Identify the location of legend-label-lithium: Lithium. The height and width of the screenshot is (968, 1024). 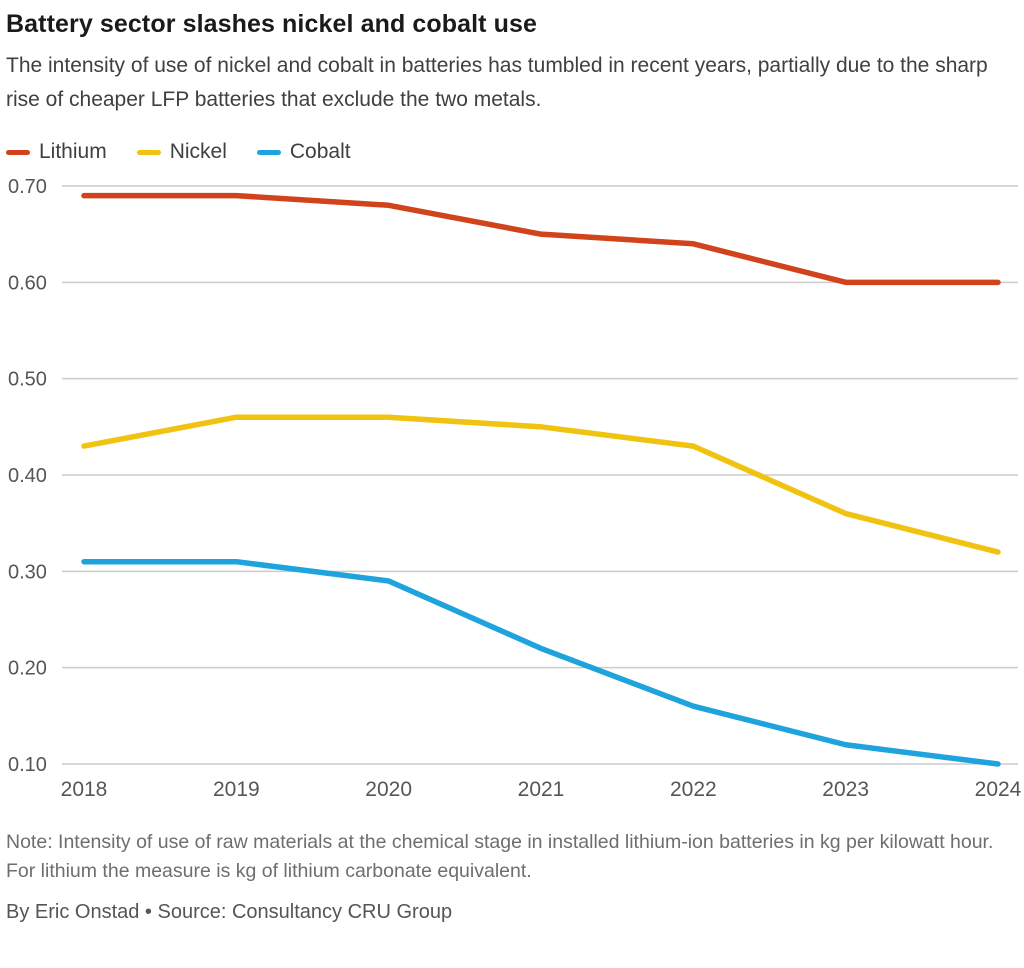
(73, 152).